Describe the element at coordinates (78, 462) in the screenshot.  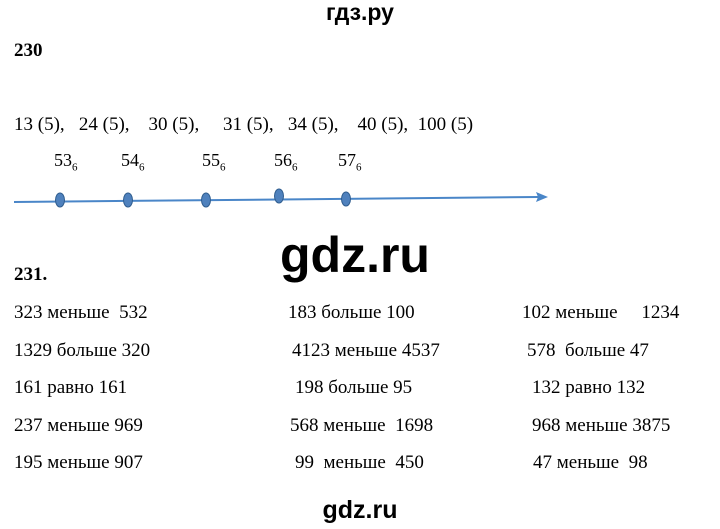
I see `comparison: 195 меньше 907` at that location.